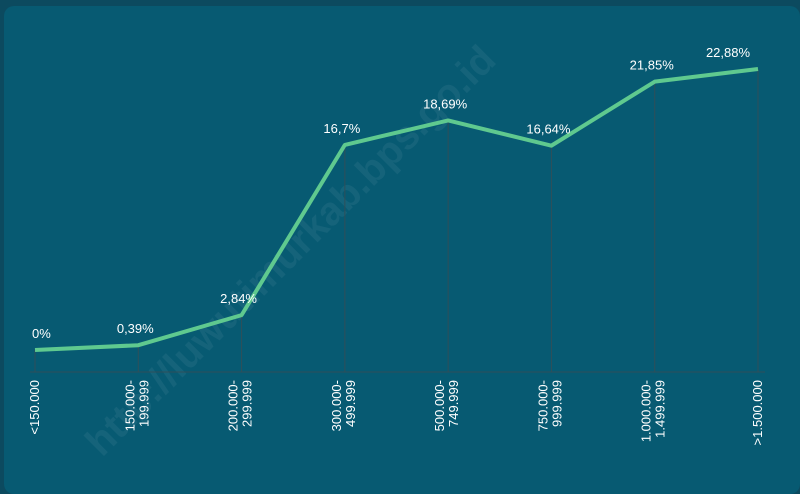 This screenshot has height=494, width=800. I want to click on x-tick-label: 200.000-299.999, so click(240, 405).